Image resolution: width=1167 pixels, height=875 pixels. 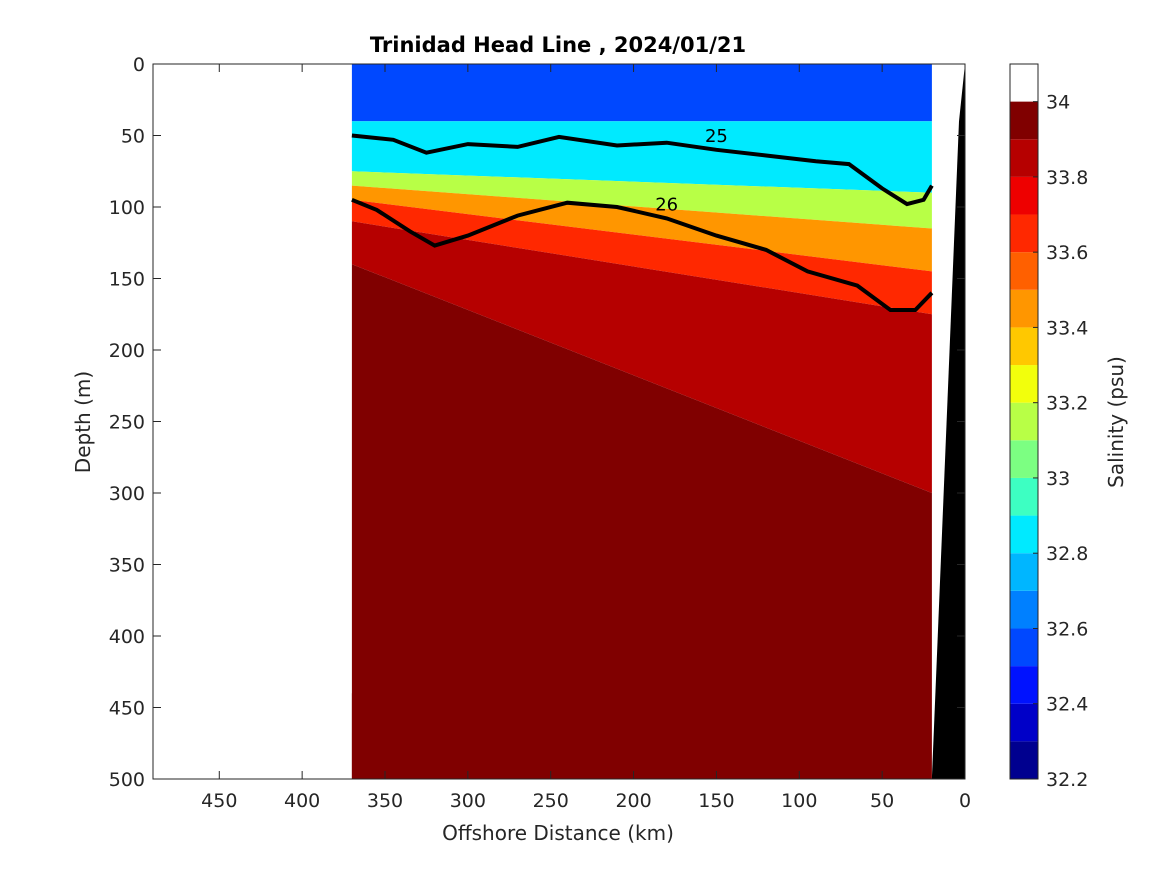 What do you see at coordinates (127, 208) in the screenshot?
I see `y-tick-label: 100` at bounding box center [127, 208].